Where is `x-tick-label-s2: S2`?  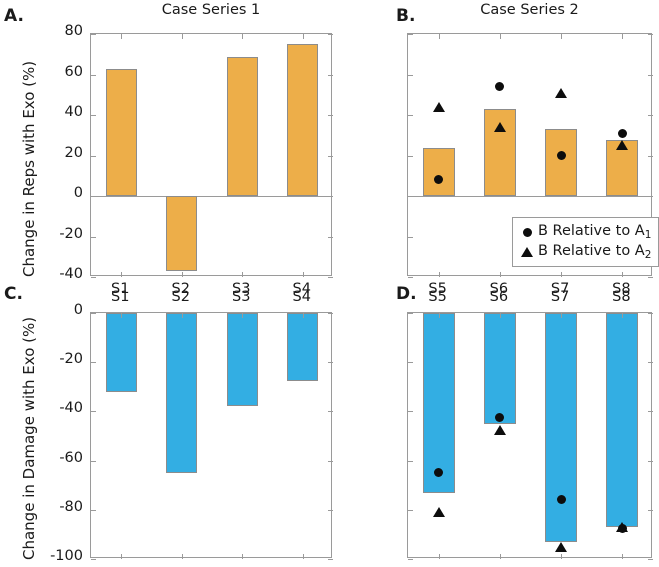 x-tick-label-s2: S2 is located at coordinates (180, 289).